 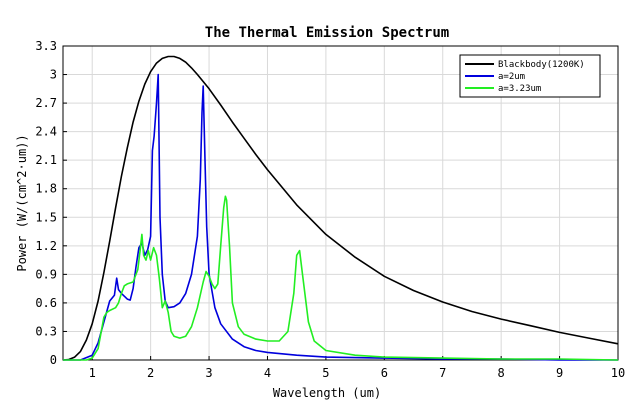 I want to click on y-tick-label: 0.9, so click(x=46, y=274).